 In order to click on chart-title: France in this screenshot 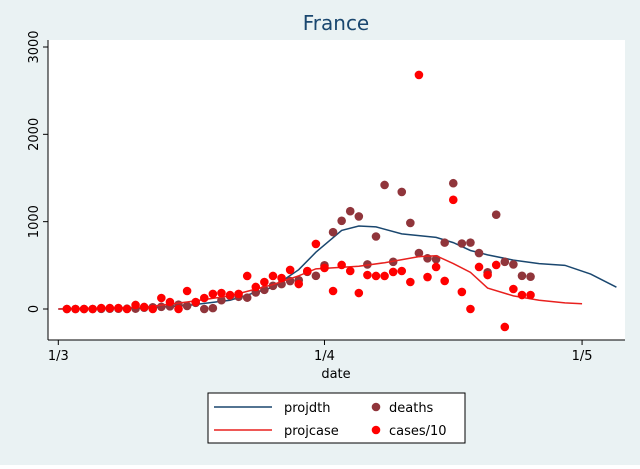, I will do `click(336, 23)`.